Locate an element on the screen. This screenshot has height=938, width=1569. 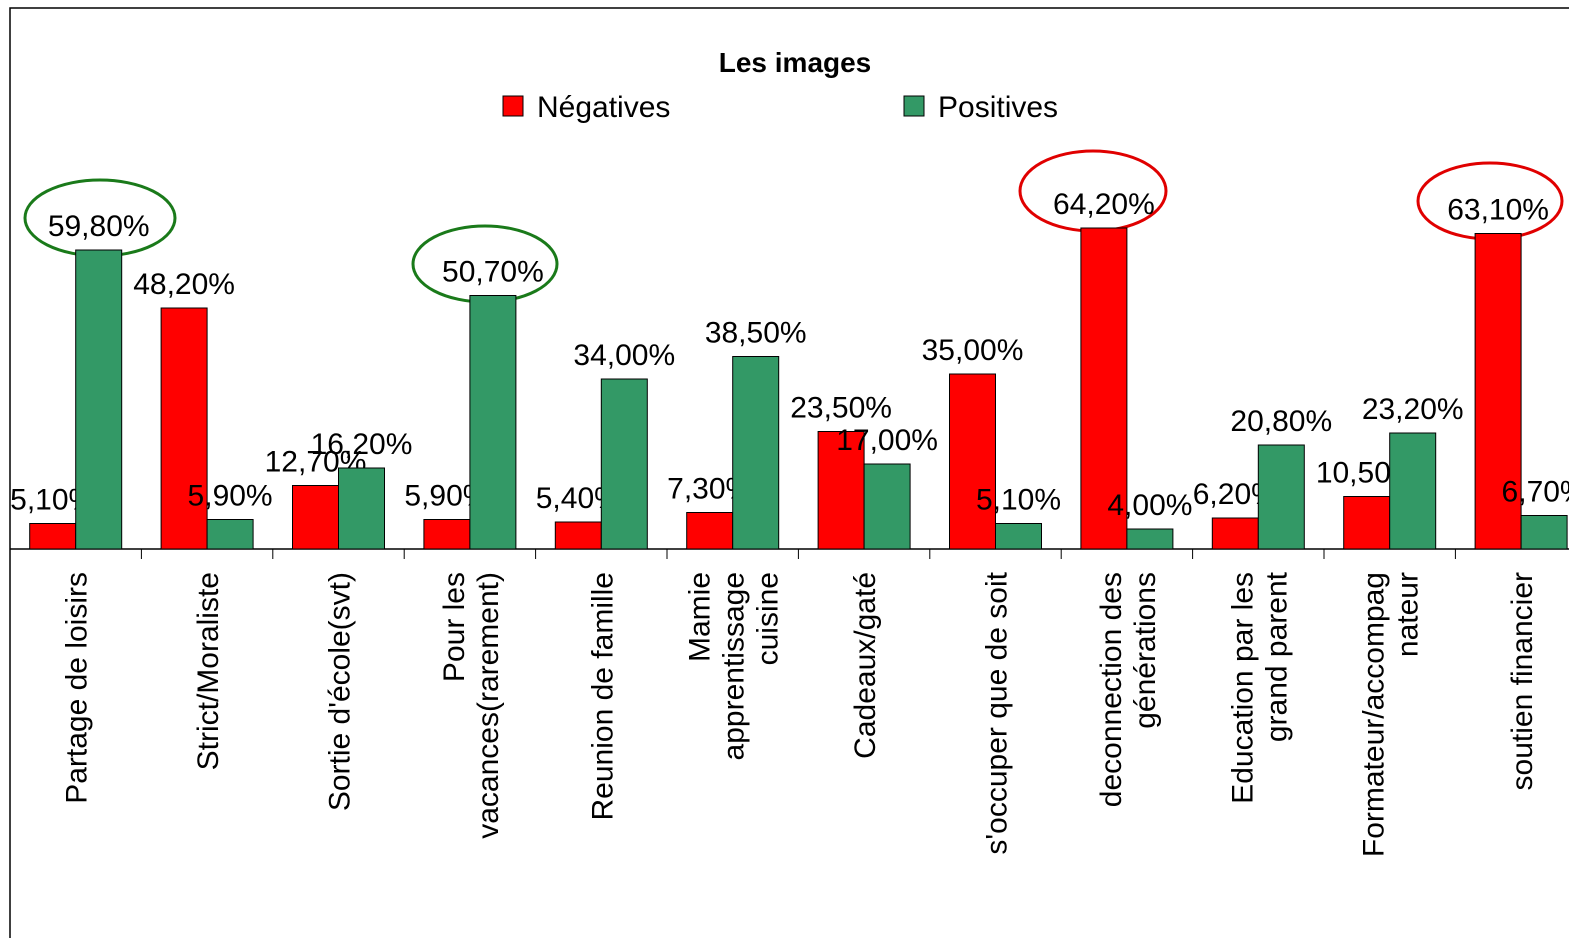
x-tick-label: s'occuper que de soit is located at coordinates (997, 712).